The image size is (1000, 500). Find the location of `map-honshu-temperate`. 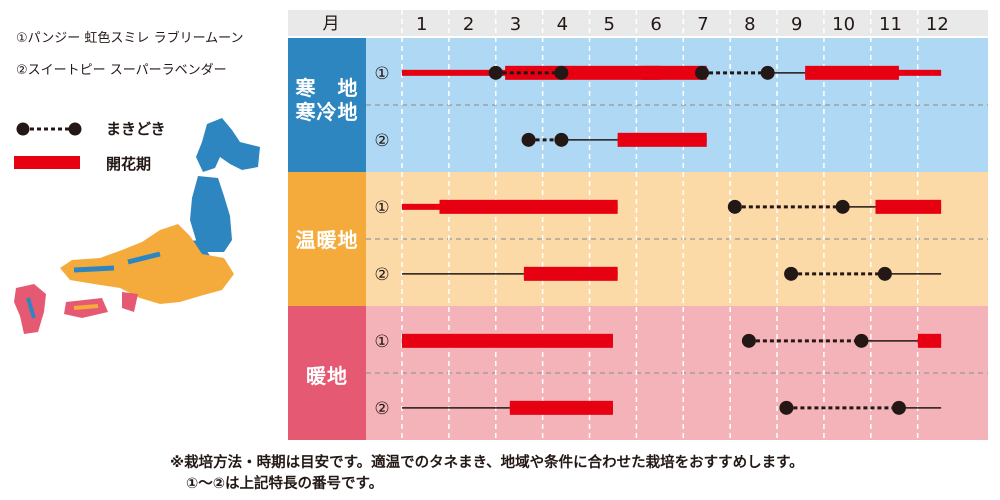

map-honshu-temperate is located at coordinates (147, 264).